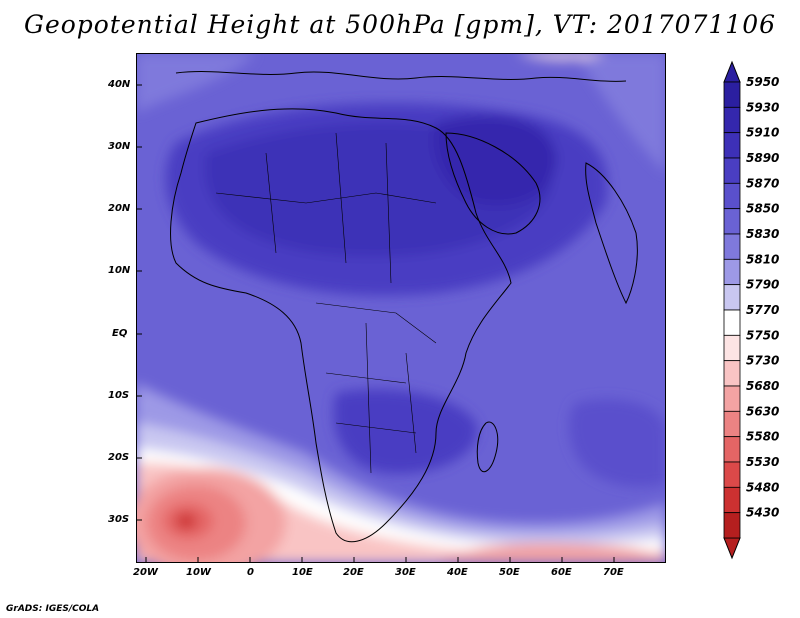 The height and width of the screenshot is (618, 800). Describe the element at coordinates (53, 609) in the screenshot. I see `credit-text: GrADS: IGES/COLA` at that location.